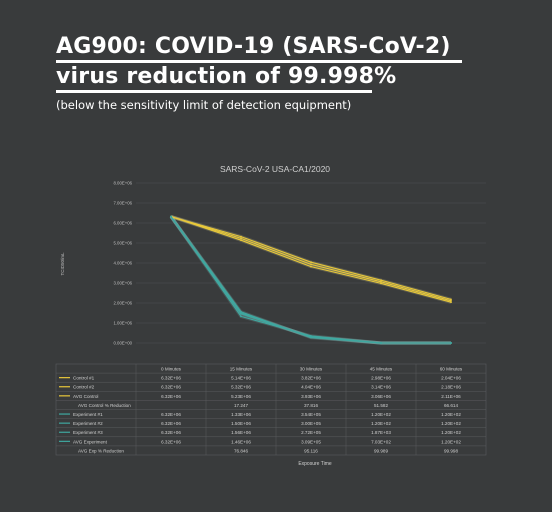  What do you see at coordinates (88, 423) in the screenshot?
I see `table-row-name: Experiment #2` at bounding box center [88, 423].